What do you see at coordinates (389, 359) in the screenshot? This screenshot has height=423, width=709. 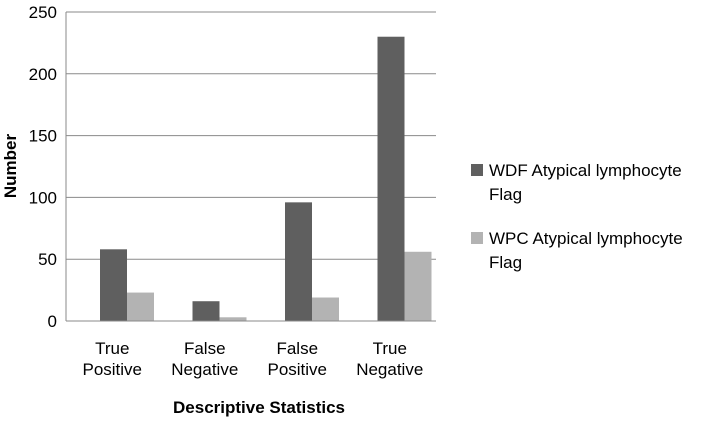 I see `x-category-label: True Negative` at bounding box center [389, 359].